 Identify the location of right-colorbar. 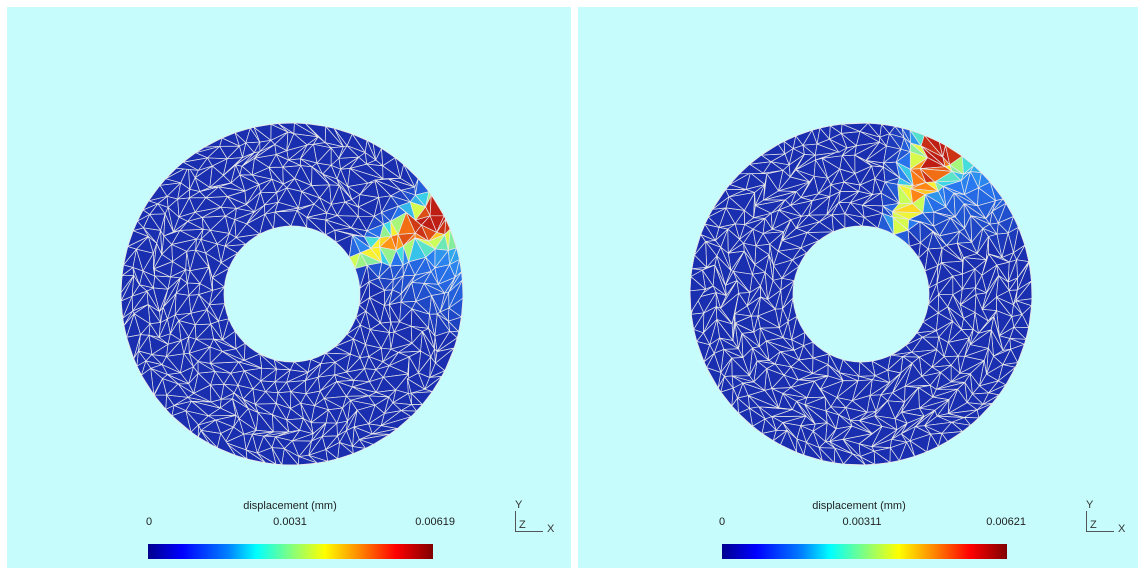
(864, 551).